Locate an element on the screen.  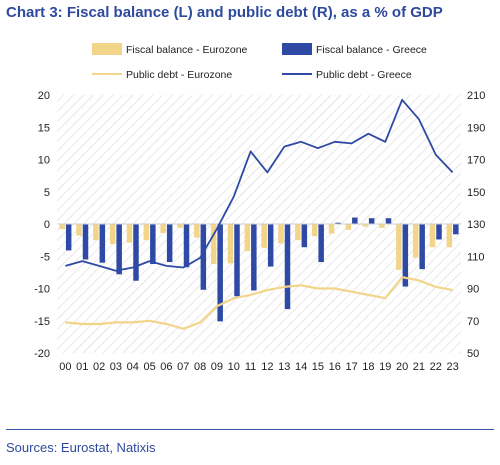
right-tick-label: 210 is located at coordinates (476, 96).